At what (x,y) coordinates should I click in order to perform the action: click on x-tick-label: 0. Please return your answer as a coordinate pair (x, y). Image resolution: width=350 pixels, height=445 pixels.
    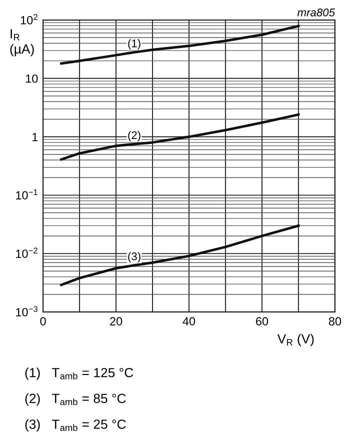
    Looking at the image, I should click on (43, 321).